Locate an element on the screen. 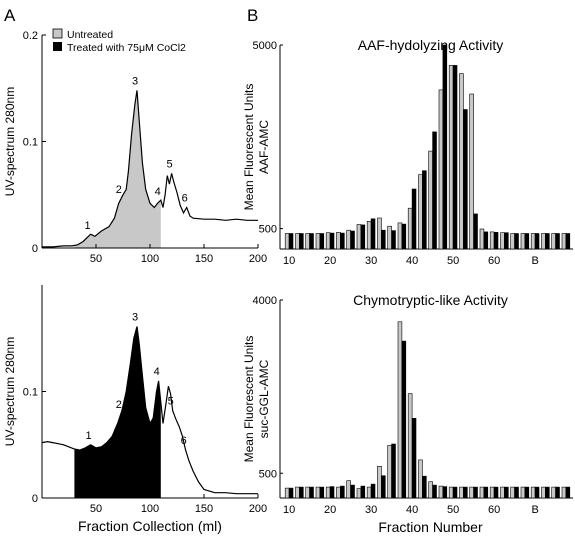  x-tick-label: 100 is located at coordinates (150, 259).